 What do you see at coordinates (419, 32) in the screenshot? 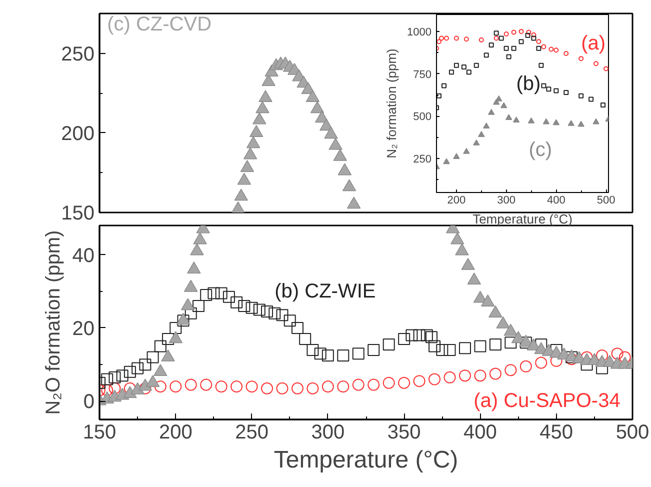
I see `y-tick-label: 1000` at bounding box center [419, 32].